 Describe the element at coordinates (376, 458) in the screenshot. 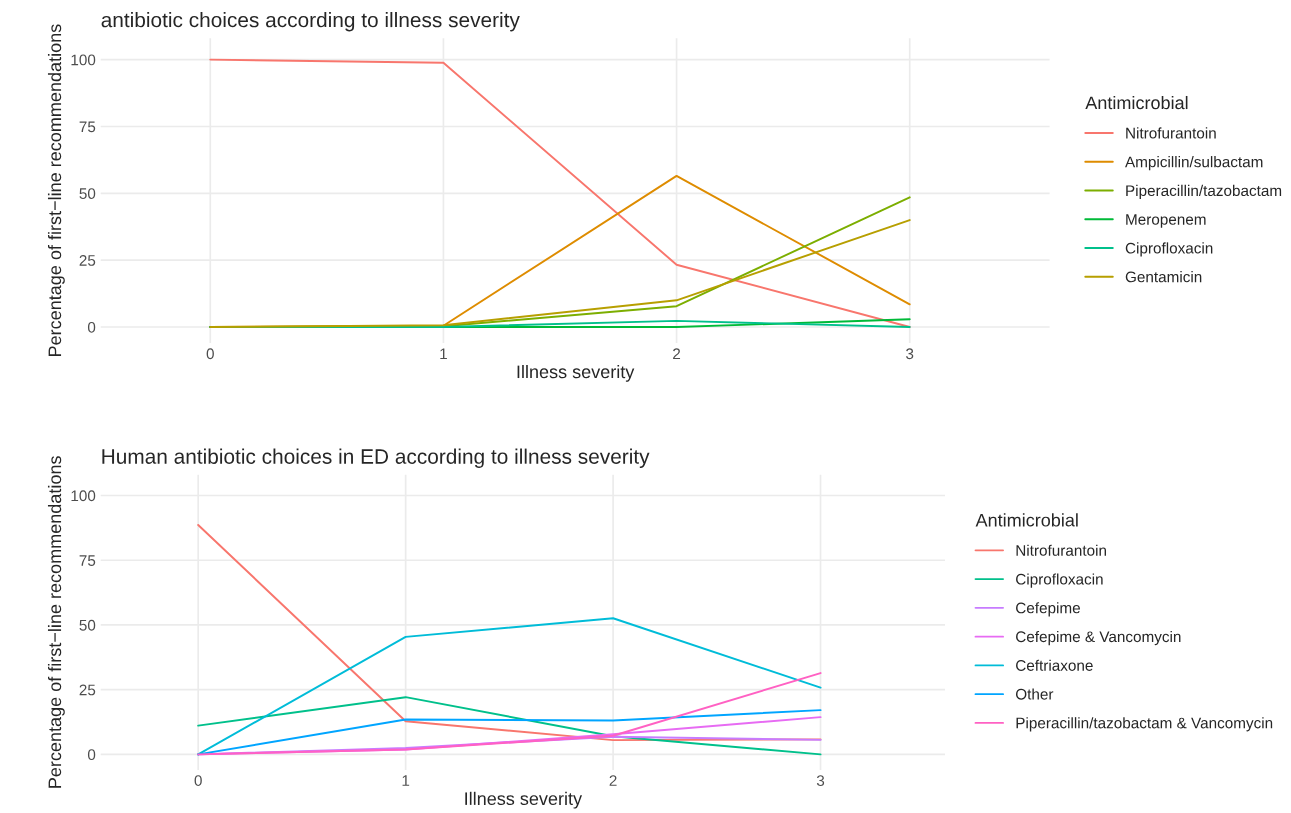

I see `chart-title: Human antibiotic choices in ED according to illness severity` at that location.